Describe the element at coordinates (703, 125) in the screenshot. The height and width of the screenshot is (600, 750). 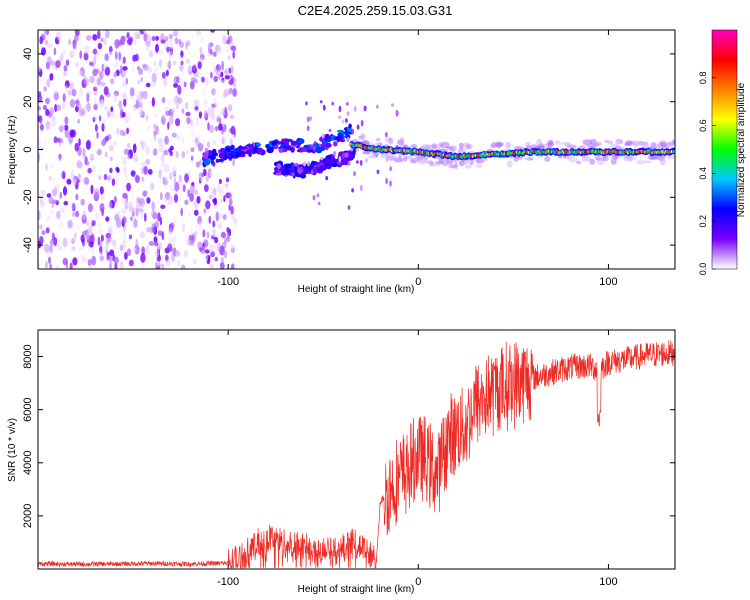
I see `colorbar-tick-label: 0.6` at that location.